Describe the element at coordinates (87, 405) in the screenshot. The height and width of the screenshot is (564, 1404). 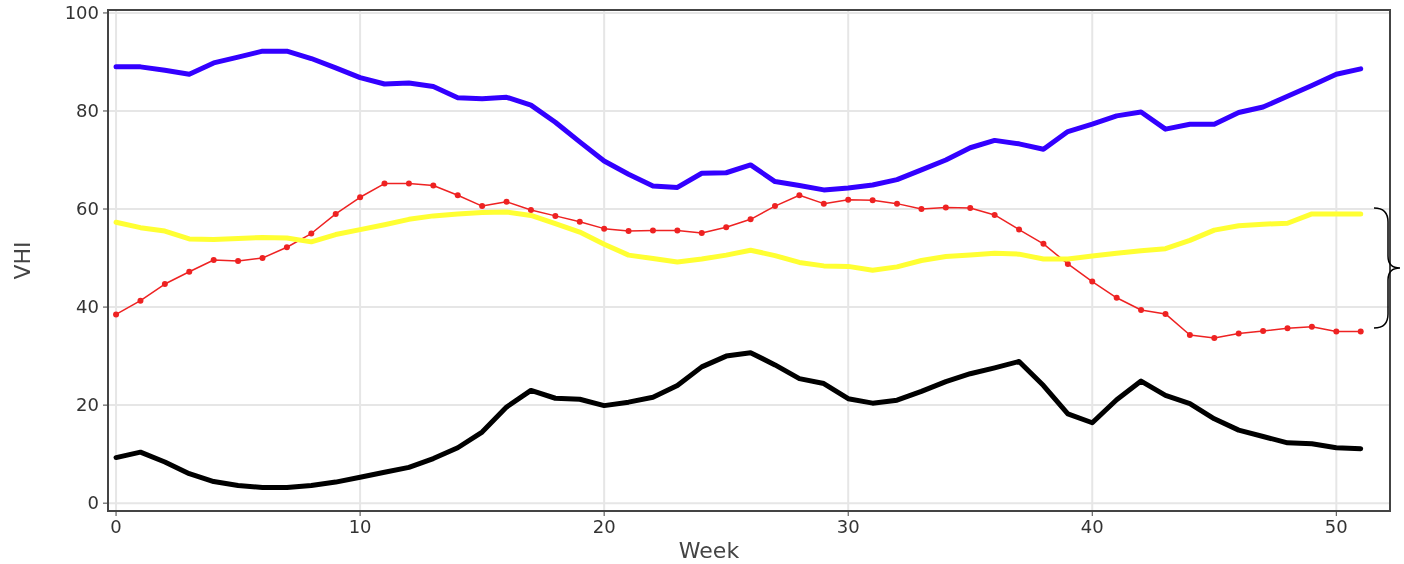
I see `y-tick-label: 20` at that location.